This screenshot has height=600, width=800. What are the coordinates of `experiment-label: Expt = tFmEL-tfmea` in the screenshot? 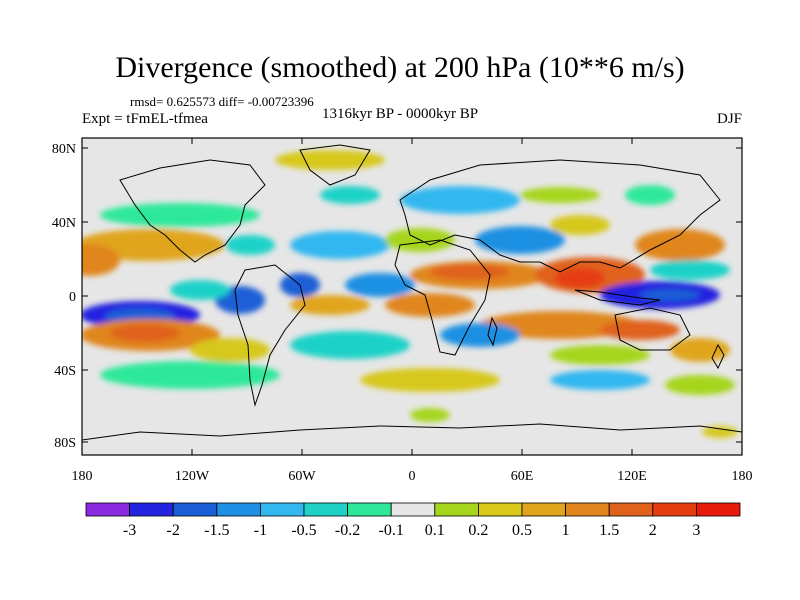 It's located at (145, 119).